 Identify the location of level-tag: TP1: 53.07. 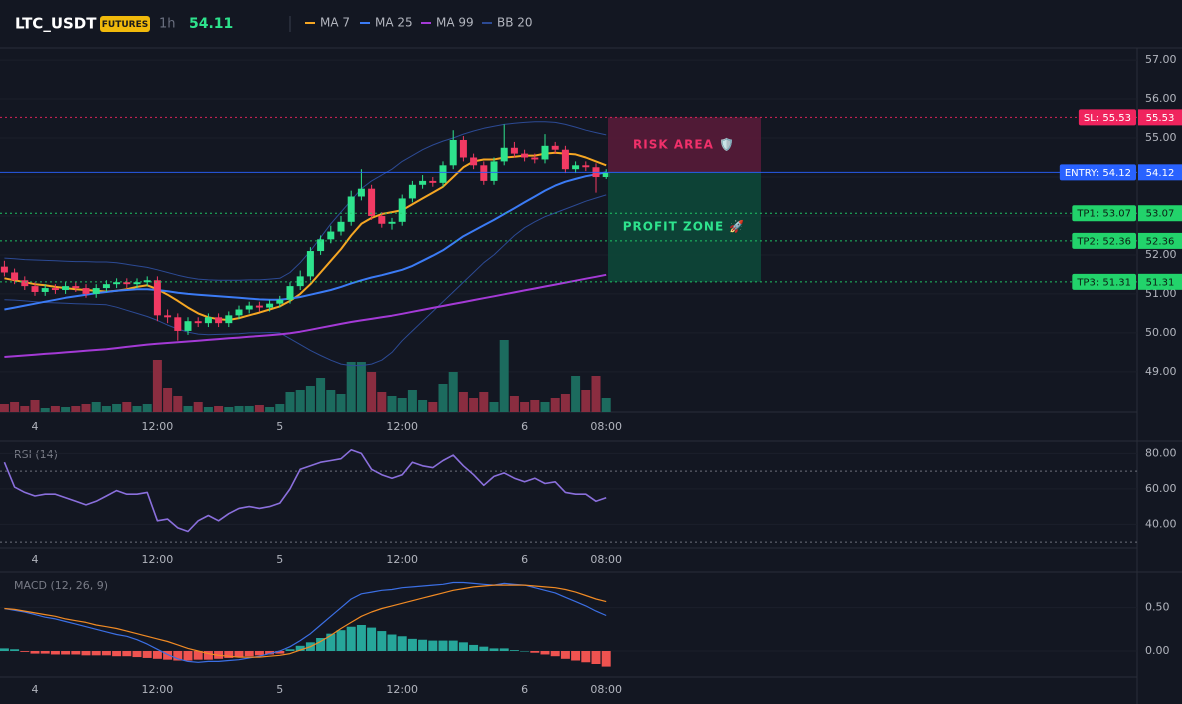
(1104, 213).